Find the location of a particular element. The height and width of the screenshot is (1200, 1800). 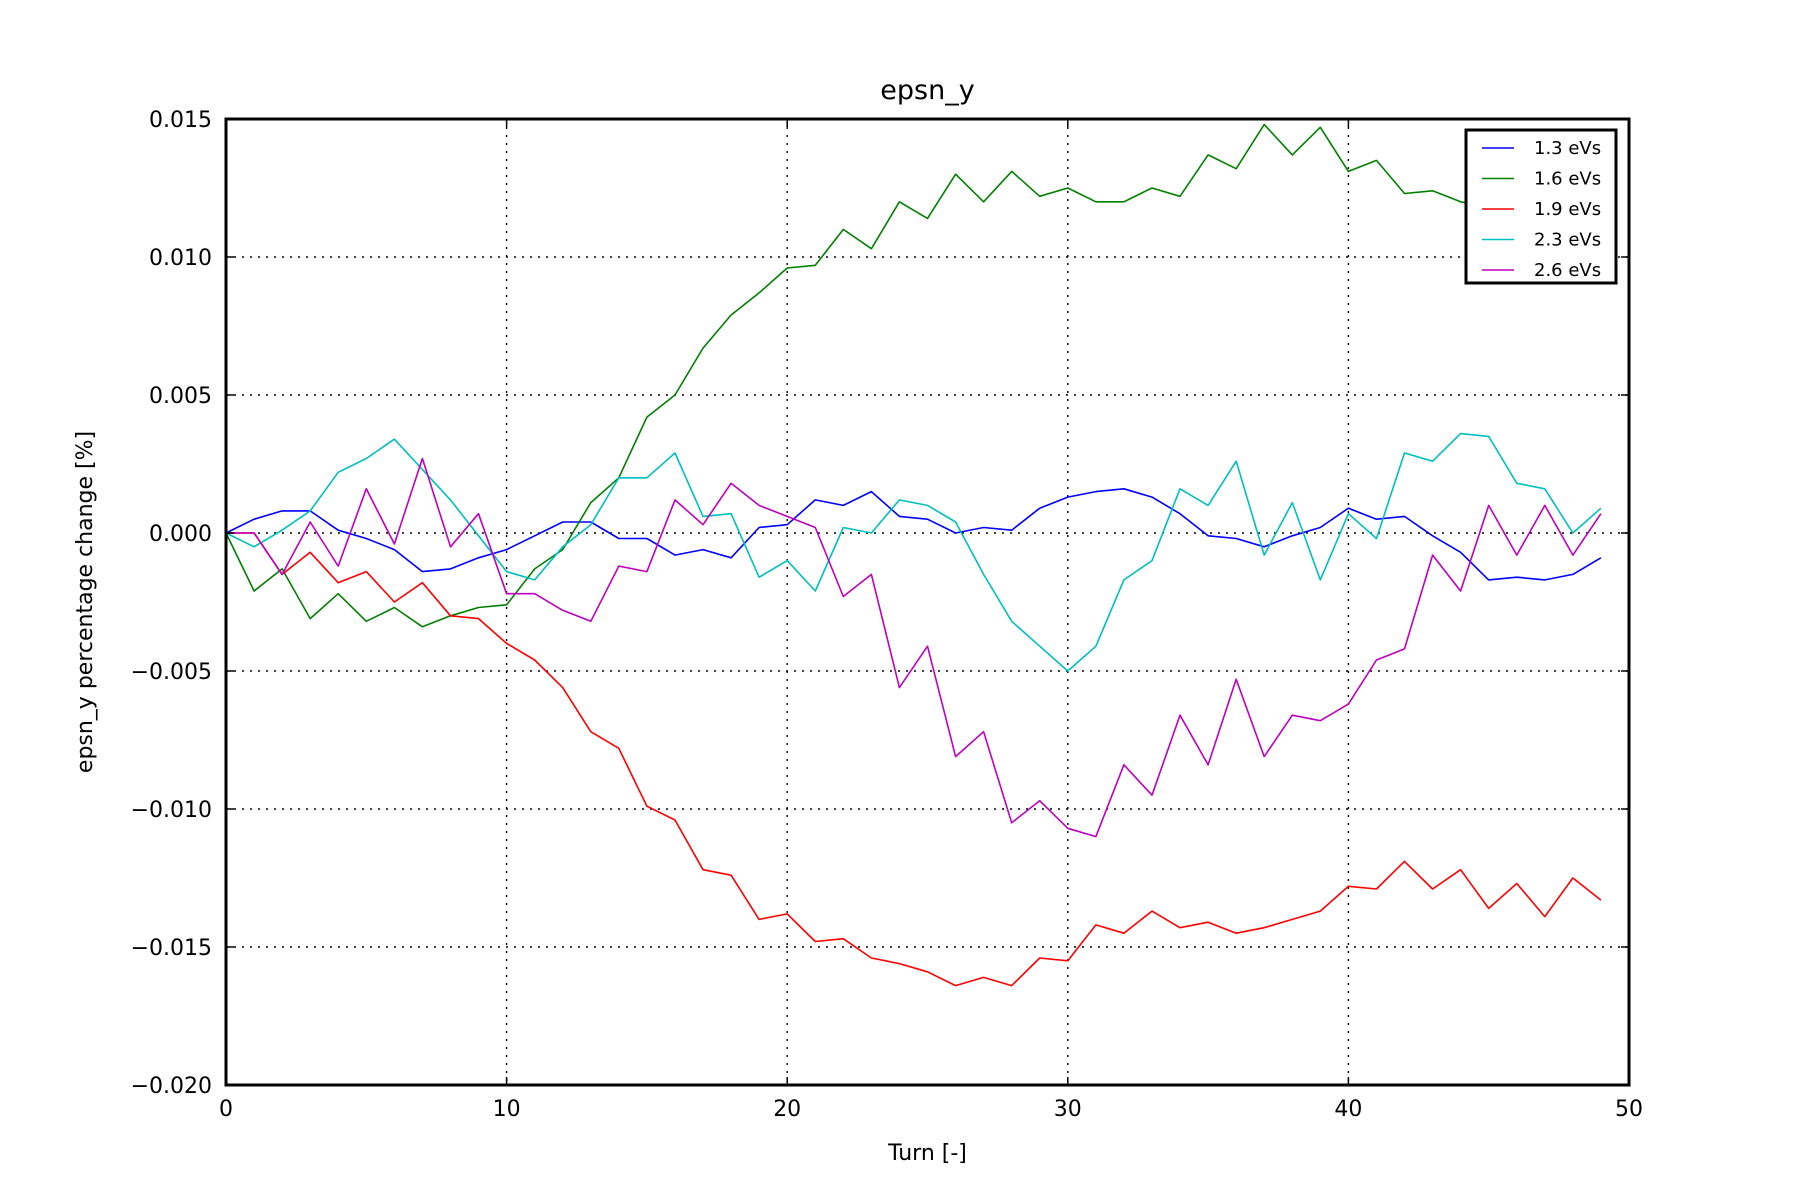

y-tick-label: −0.005 is located at coordinates (171, 672).